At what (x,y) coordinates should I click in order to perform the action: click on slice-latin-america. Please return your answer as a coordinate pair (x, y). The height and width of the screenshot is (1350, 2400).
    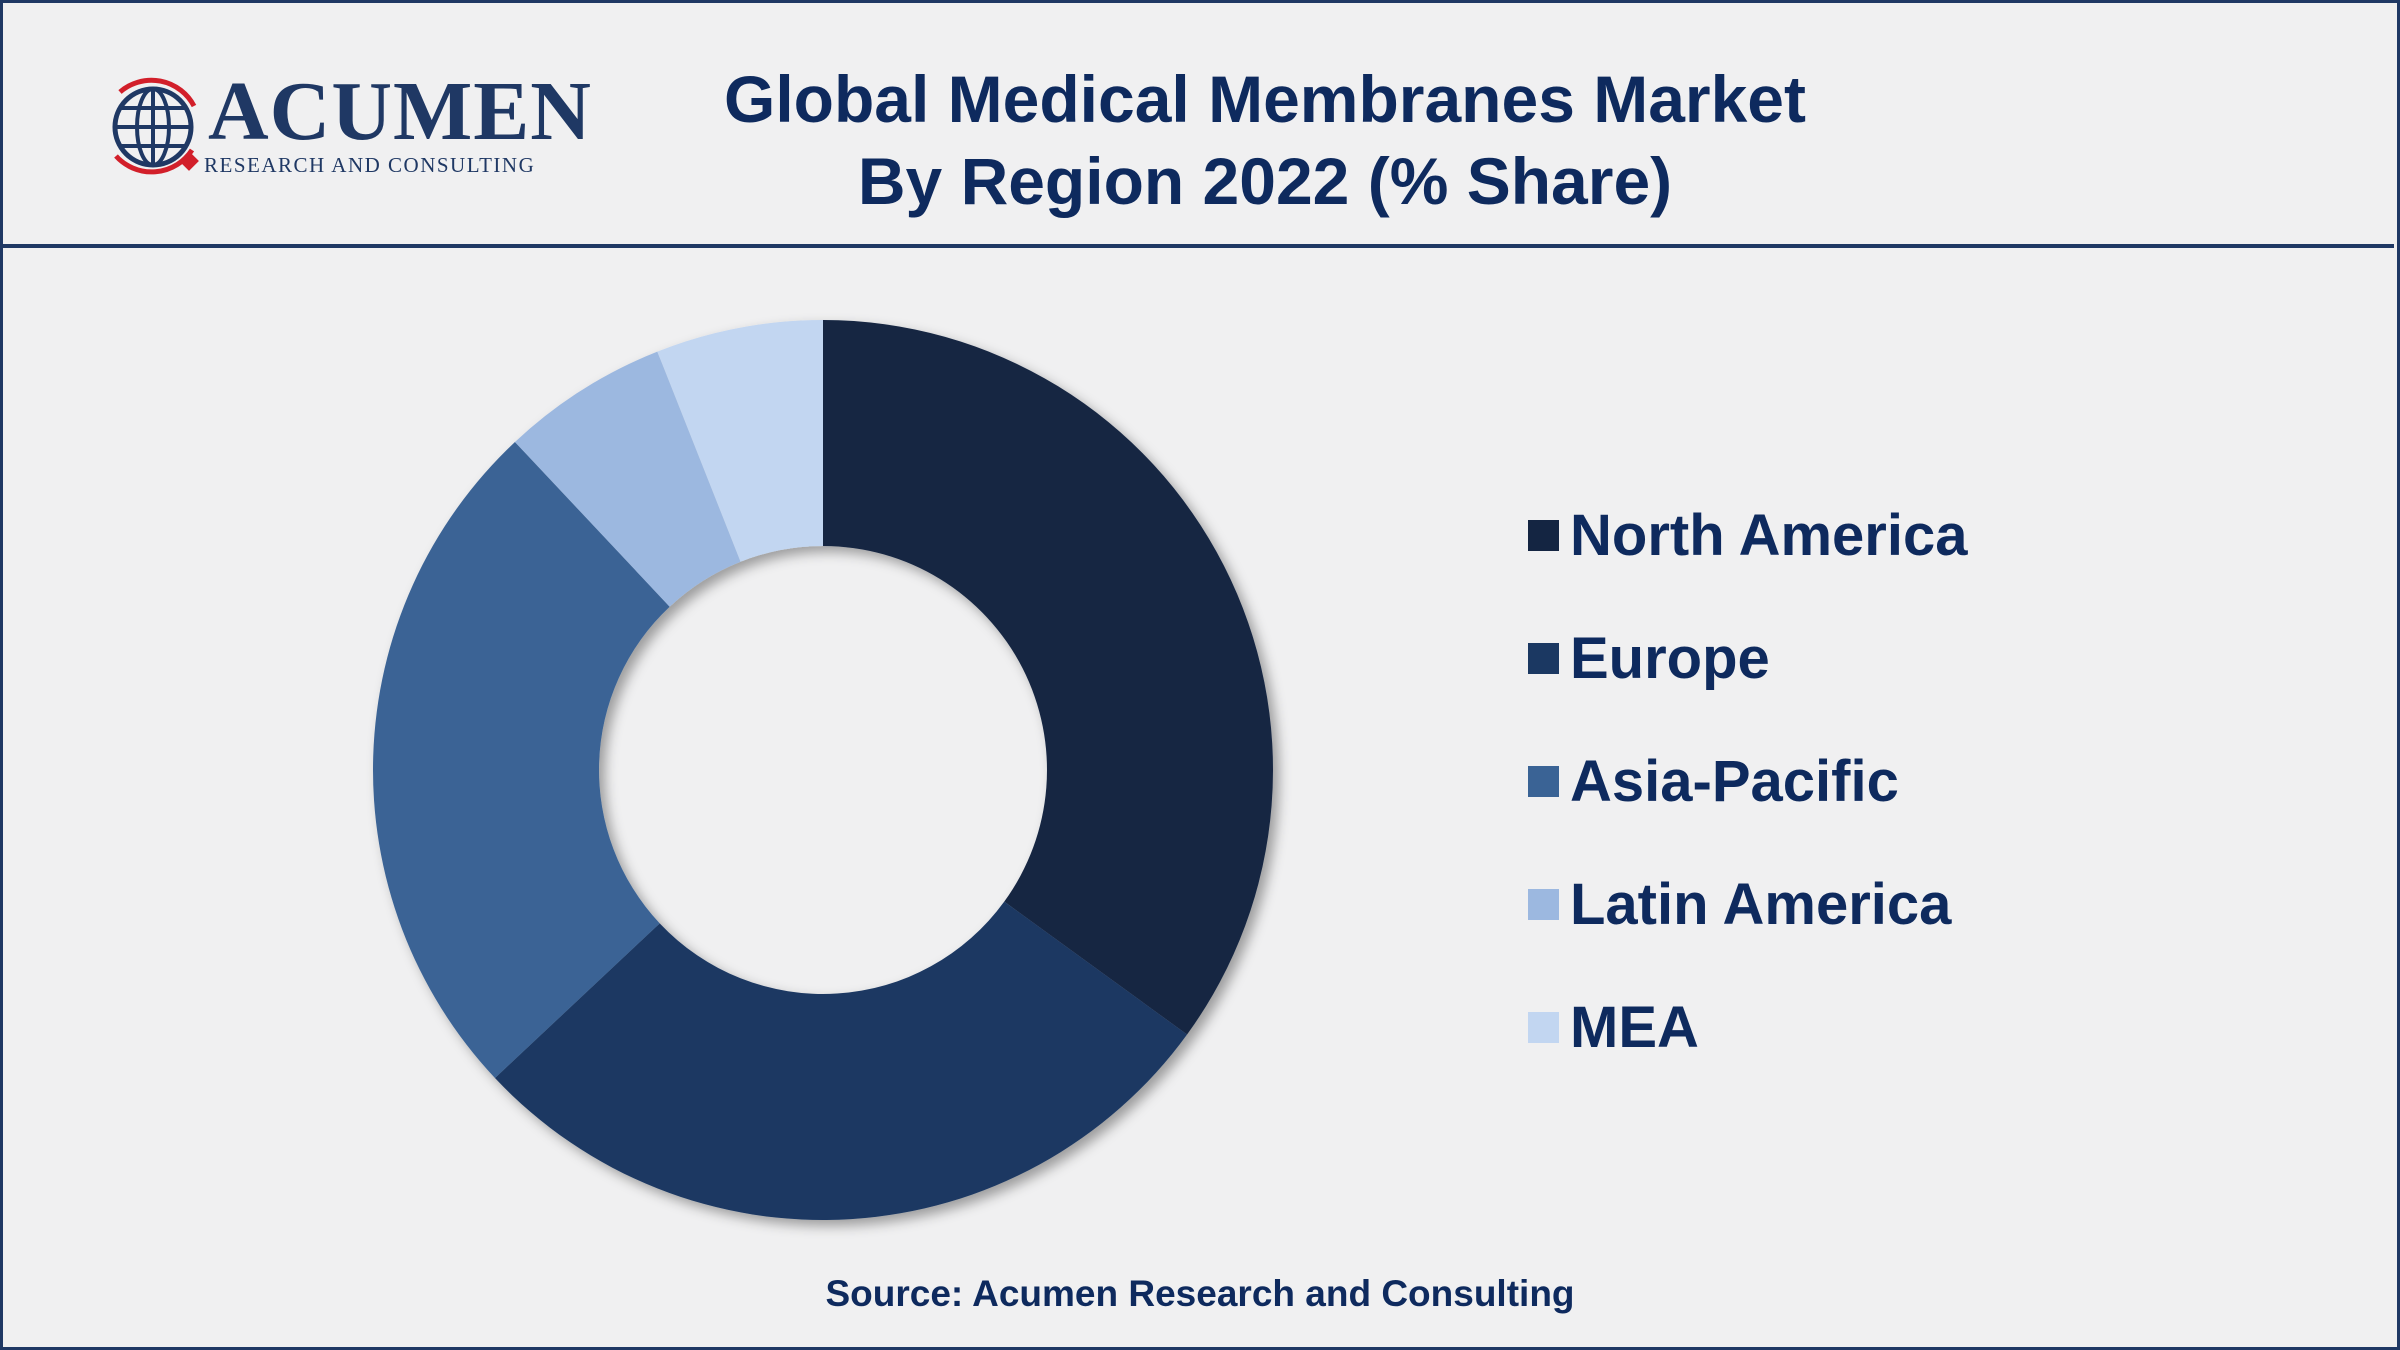
    Looking at the image, I should click on (627, 479).